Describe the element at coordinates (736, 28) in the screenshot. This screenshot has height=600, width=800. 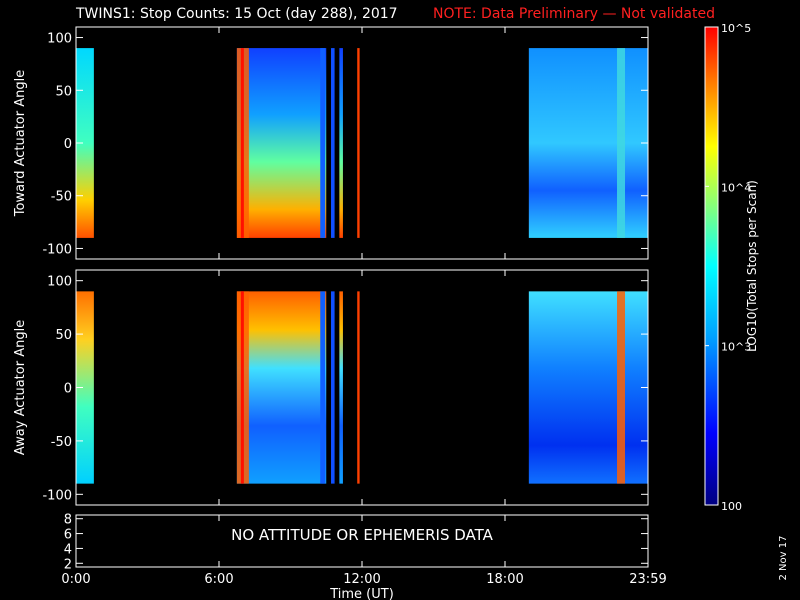
I see `colorbar-tick-label: 10^5` at that location.